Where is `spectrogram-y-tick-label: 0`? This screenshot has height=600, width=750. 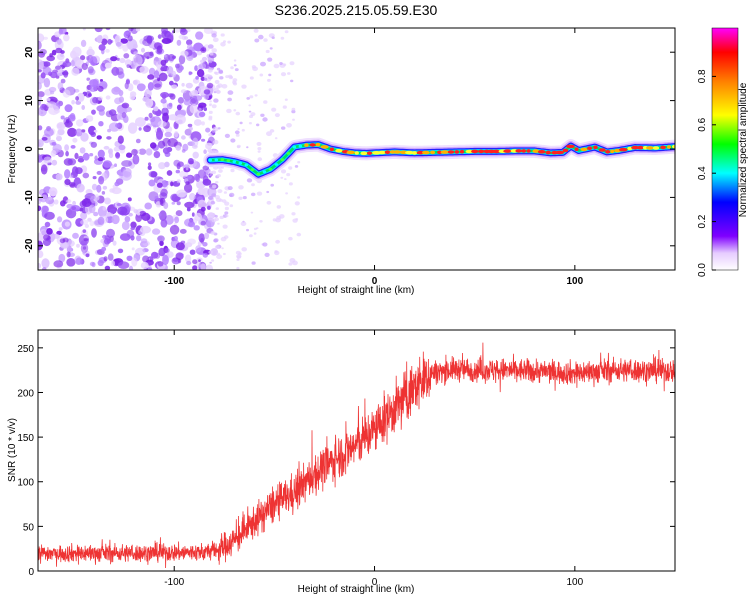
spectrogram-y-tick-label: 0 is located at coordinates (29, 149).